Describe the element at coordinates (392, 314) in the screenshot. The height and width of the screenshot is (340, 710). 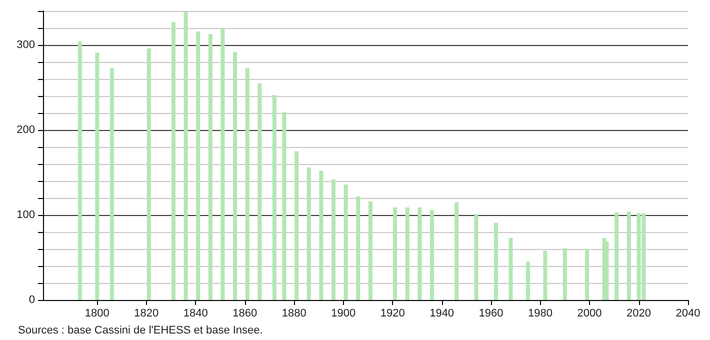
I see `x-tick-label: 1920` at that location.